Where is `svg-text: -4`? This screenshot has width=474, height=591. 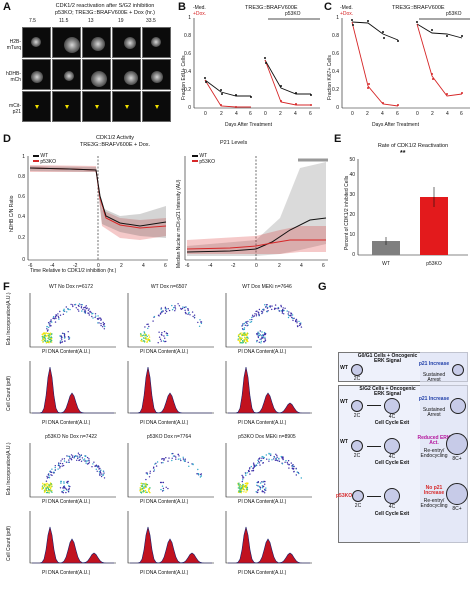
svg-text: -4 is located at coordinates (210, 266).